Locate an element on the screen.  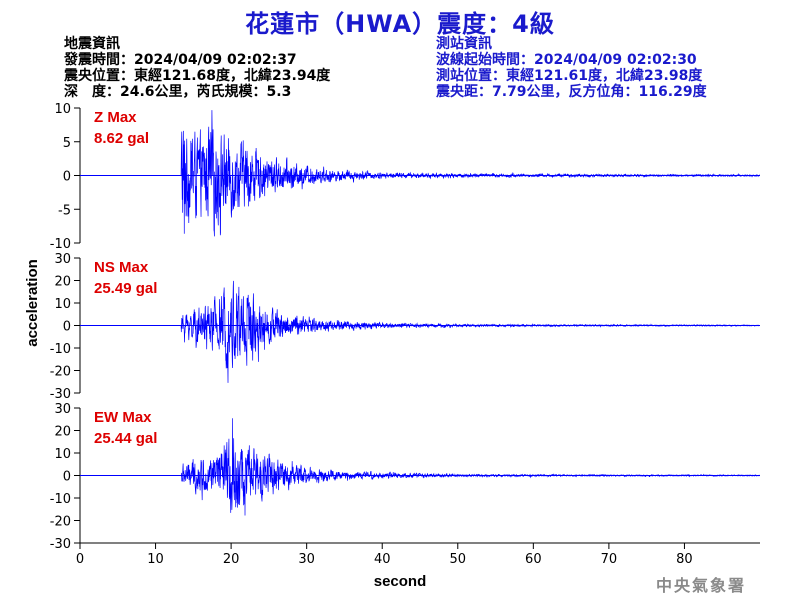
ns-y-tick-label: -10 is located at coordinates (60, 349).